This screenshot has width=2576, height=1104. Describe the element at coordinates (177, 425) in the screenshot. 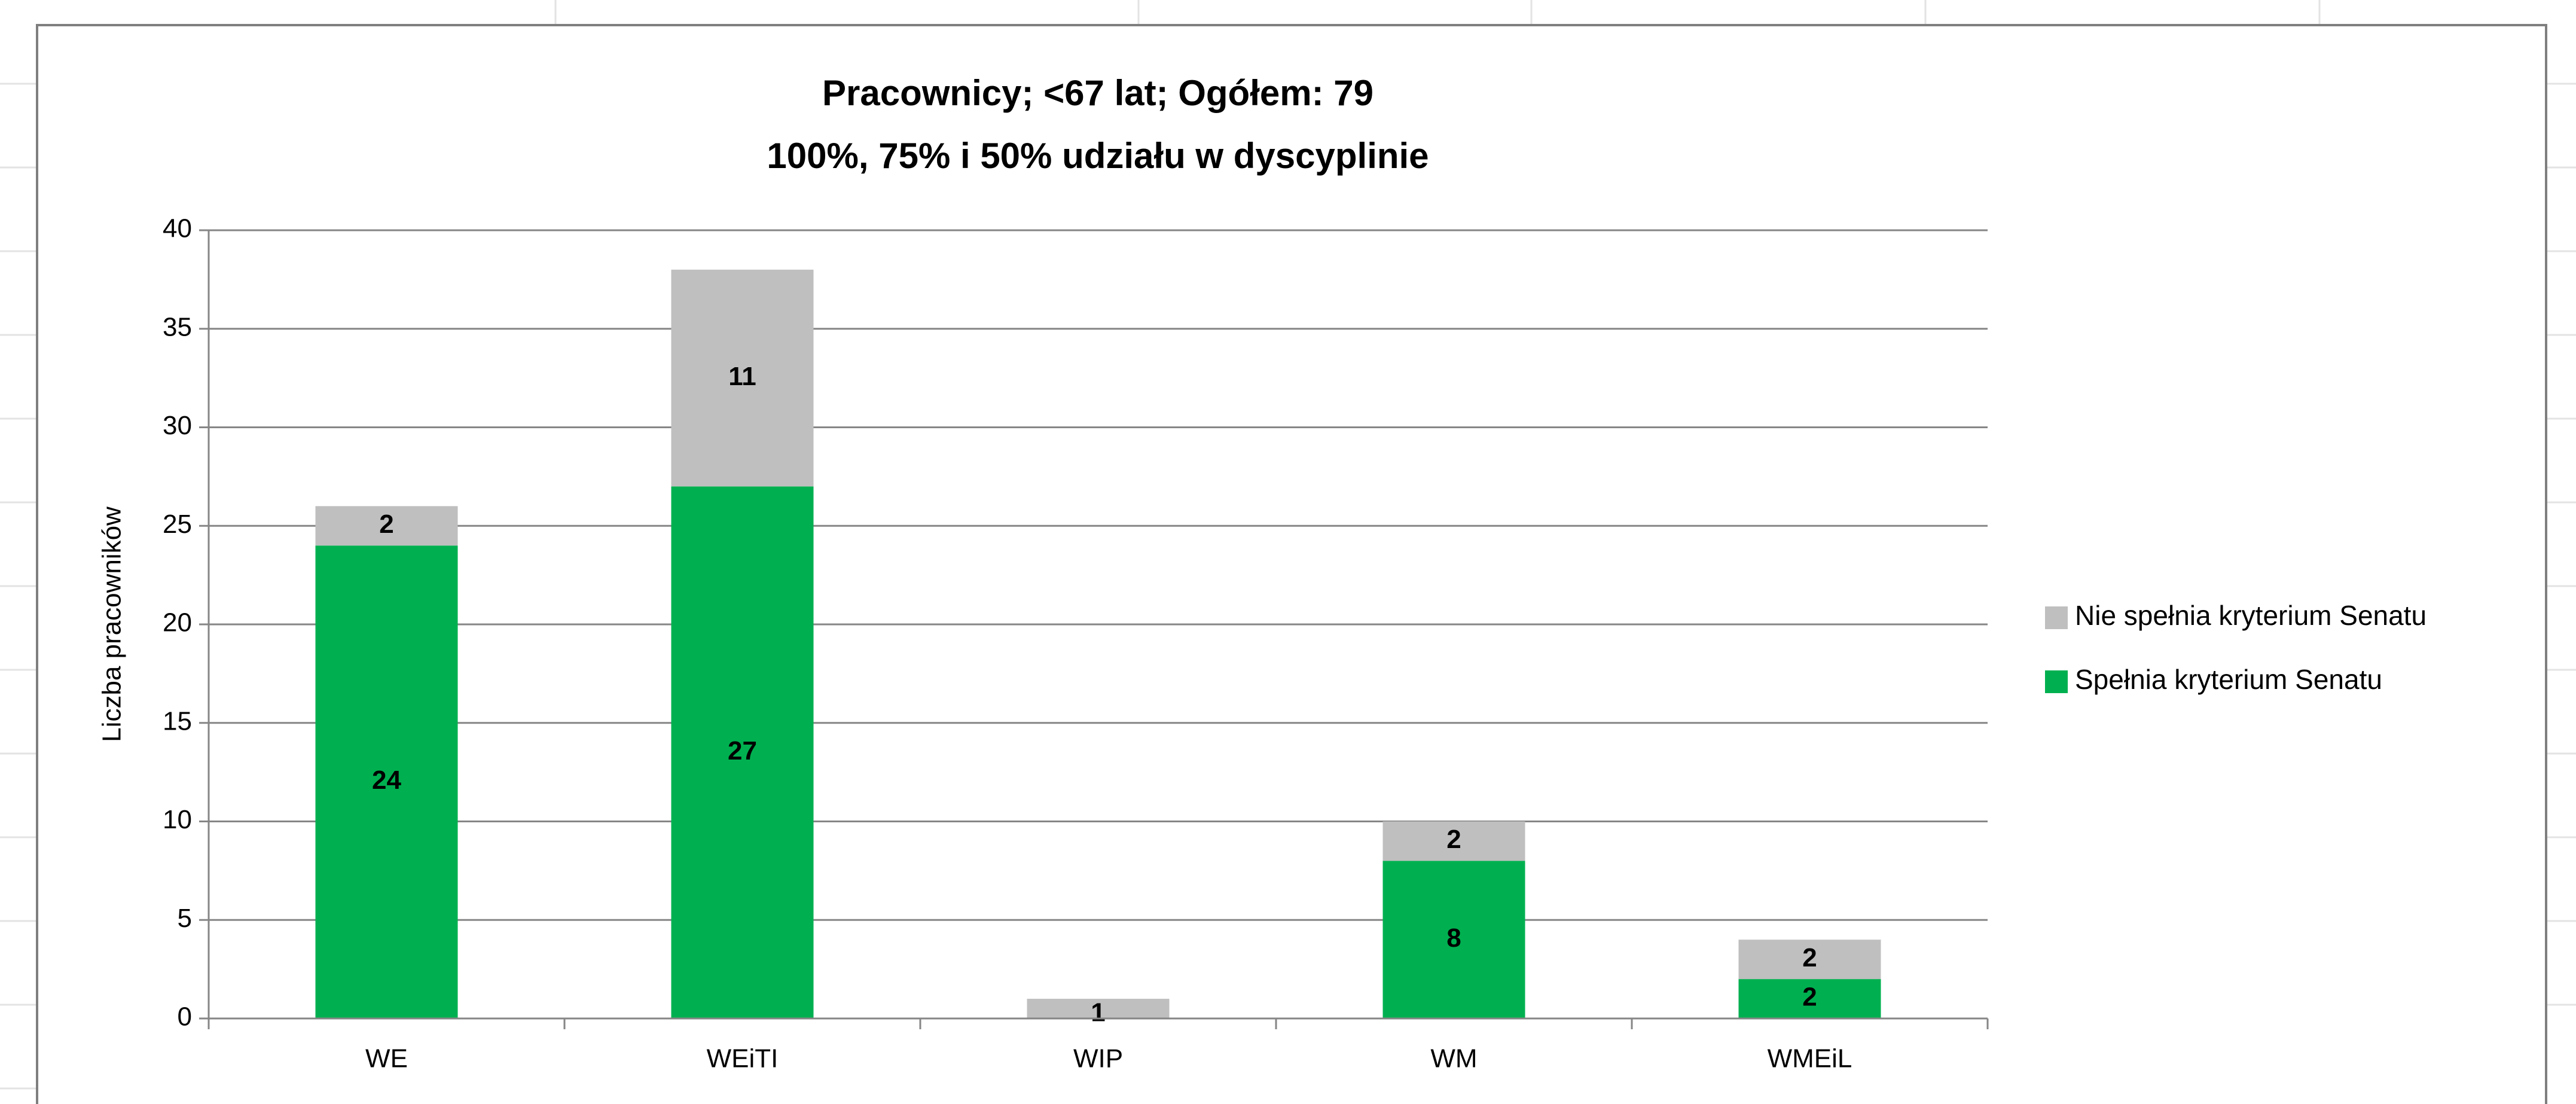

I see `y-tick-label: 30` at that location.